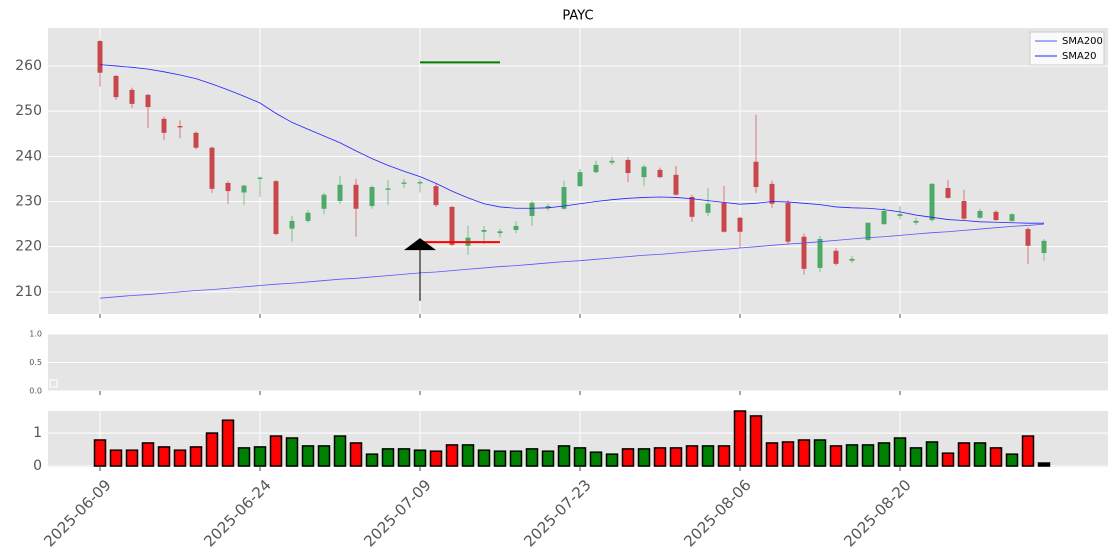 The image size is (1120, 560). What do you see at coordinates (35, 334) in the screenshot?
I see `y-tick-label: 1.0` at bounding box center [35, 334].